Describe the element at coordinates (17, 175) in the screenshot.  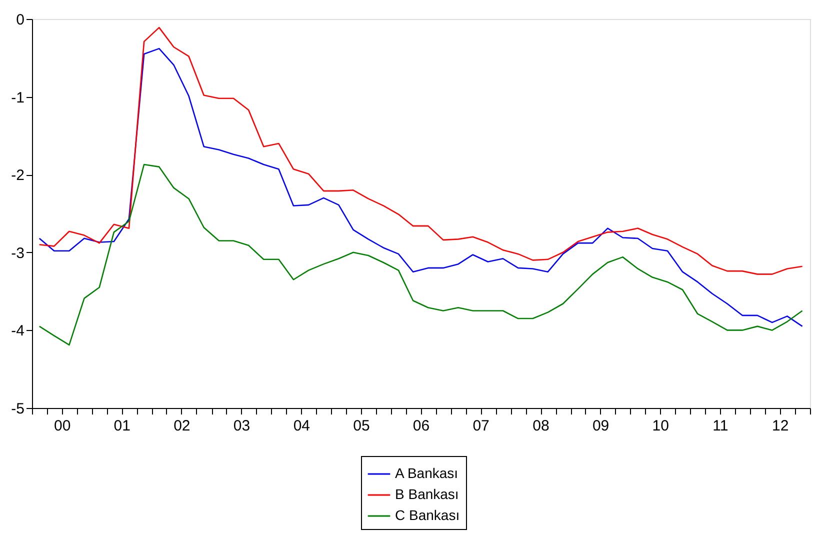
I see `y-tick-label: -2` at that location.